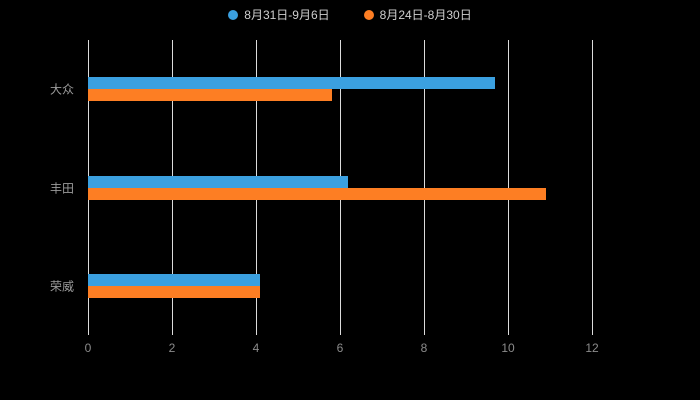  What do you see at coordinates (61, 188) in the screenshot?
I see `category-label: 丰田` at bounding box center [61, 188].